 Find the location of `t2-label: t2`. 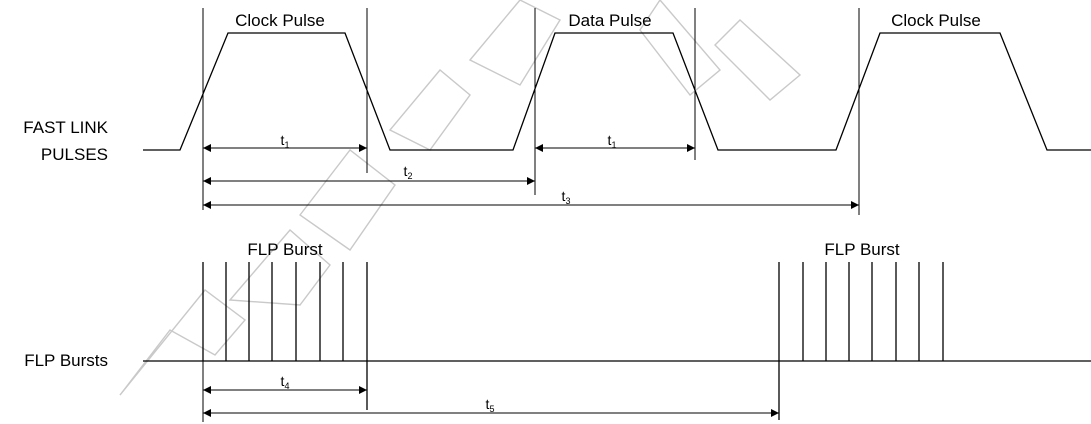

t2-label: t2 is located at coordinates (408, 172).